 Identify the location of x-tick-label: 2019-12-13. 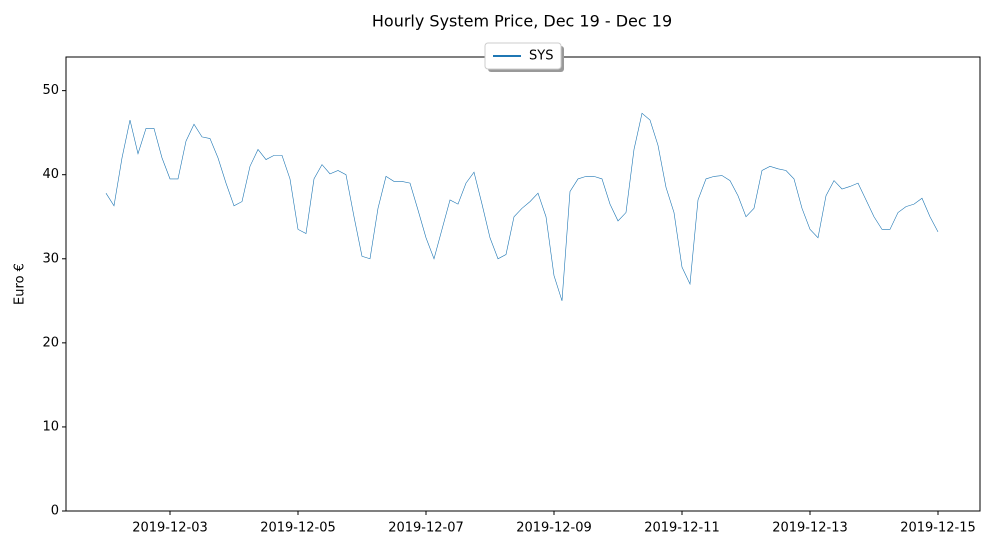
(810, 528).